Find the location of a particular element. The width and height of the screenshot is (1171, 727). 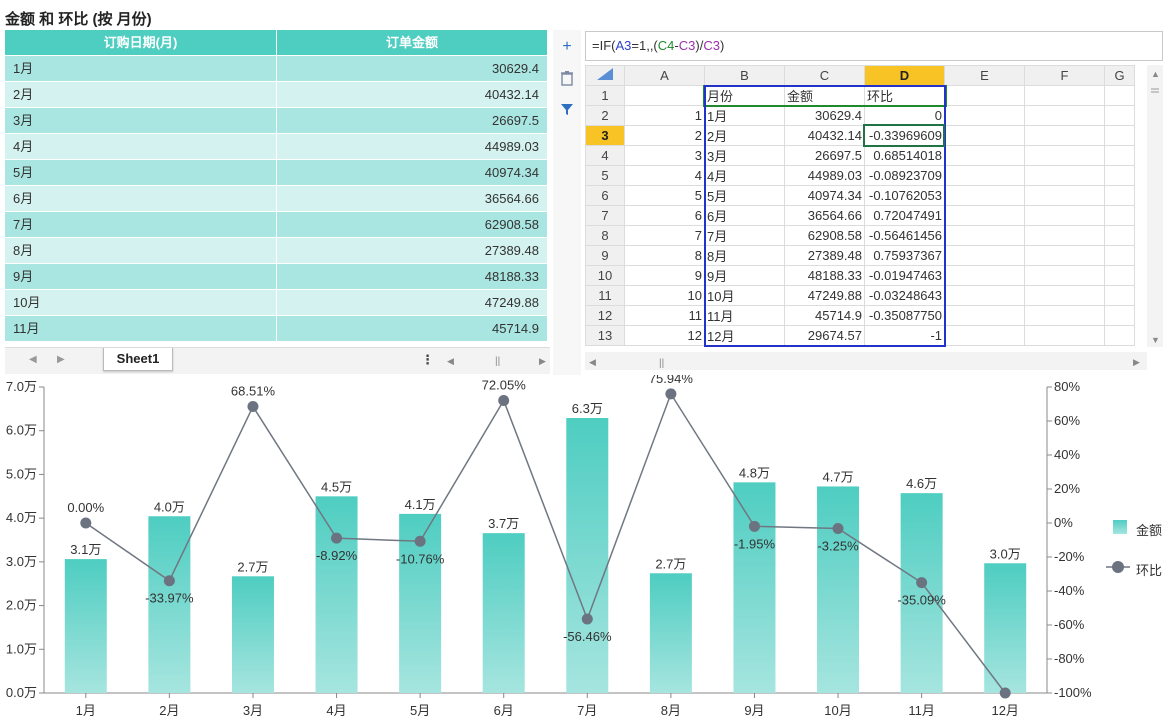

table-row: 7月 62908.58 is located at coordinates (276, 225).